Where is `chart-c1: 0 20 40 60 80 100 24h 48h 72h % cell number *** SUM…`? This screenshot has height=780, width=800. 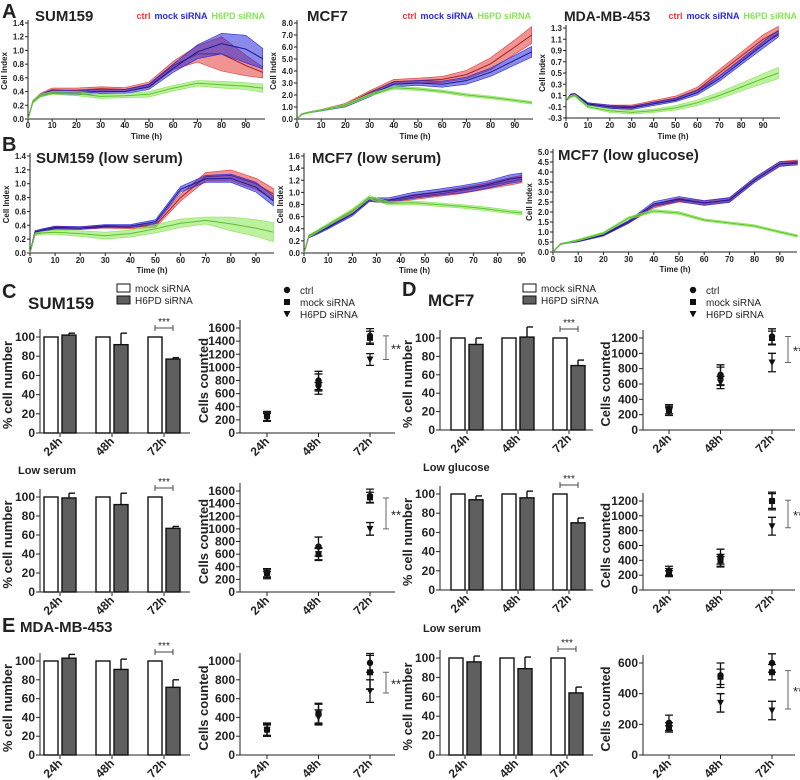
chart-c1: 0 20 40 60 80 100 24h 48h 72h % cell number *** SUM… is located at coordinates (96, 371).